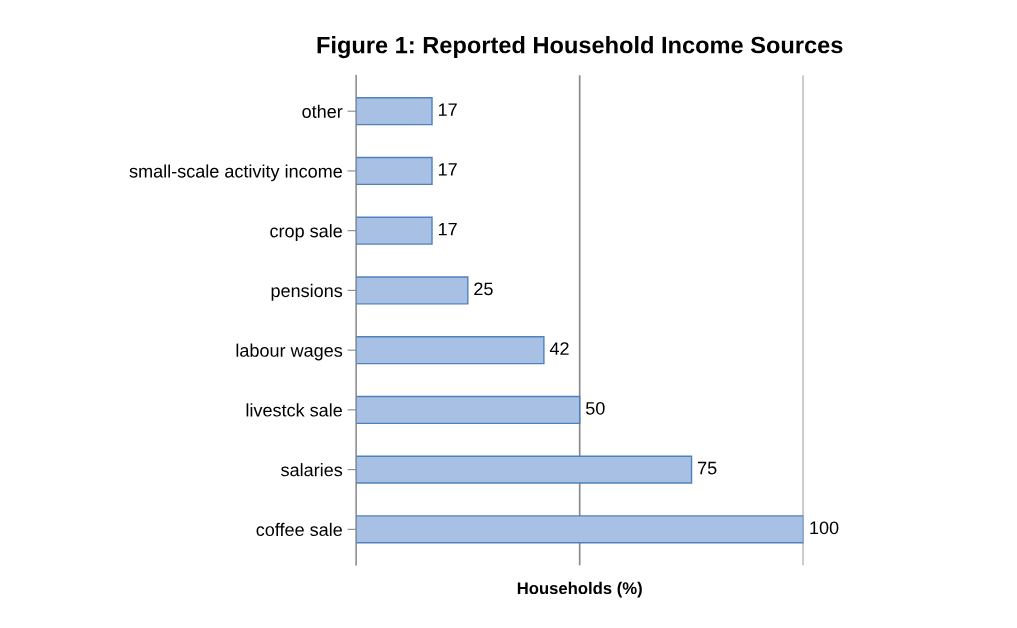  Describe the element at coordinates (824, 528) in the screenshot. I see `data-label: 100` at that location.